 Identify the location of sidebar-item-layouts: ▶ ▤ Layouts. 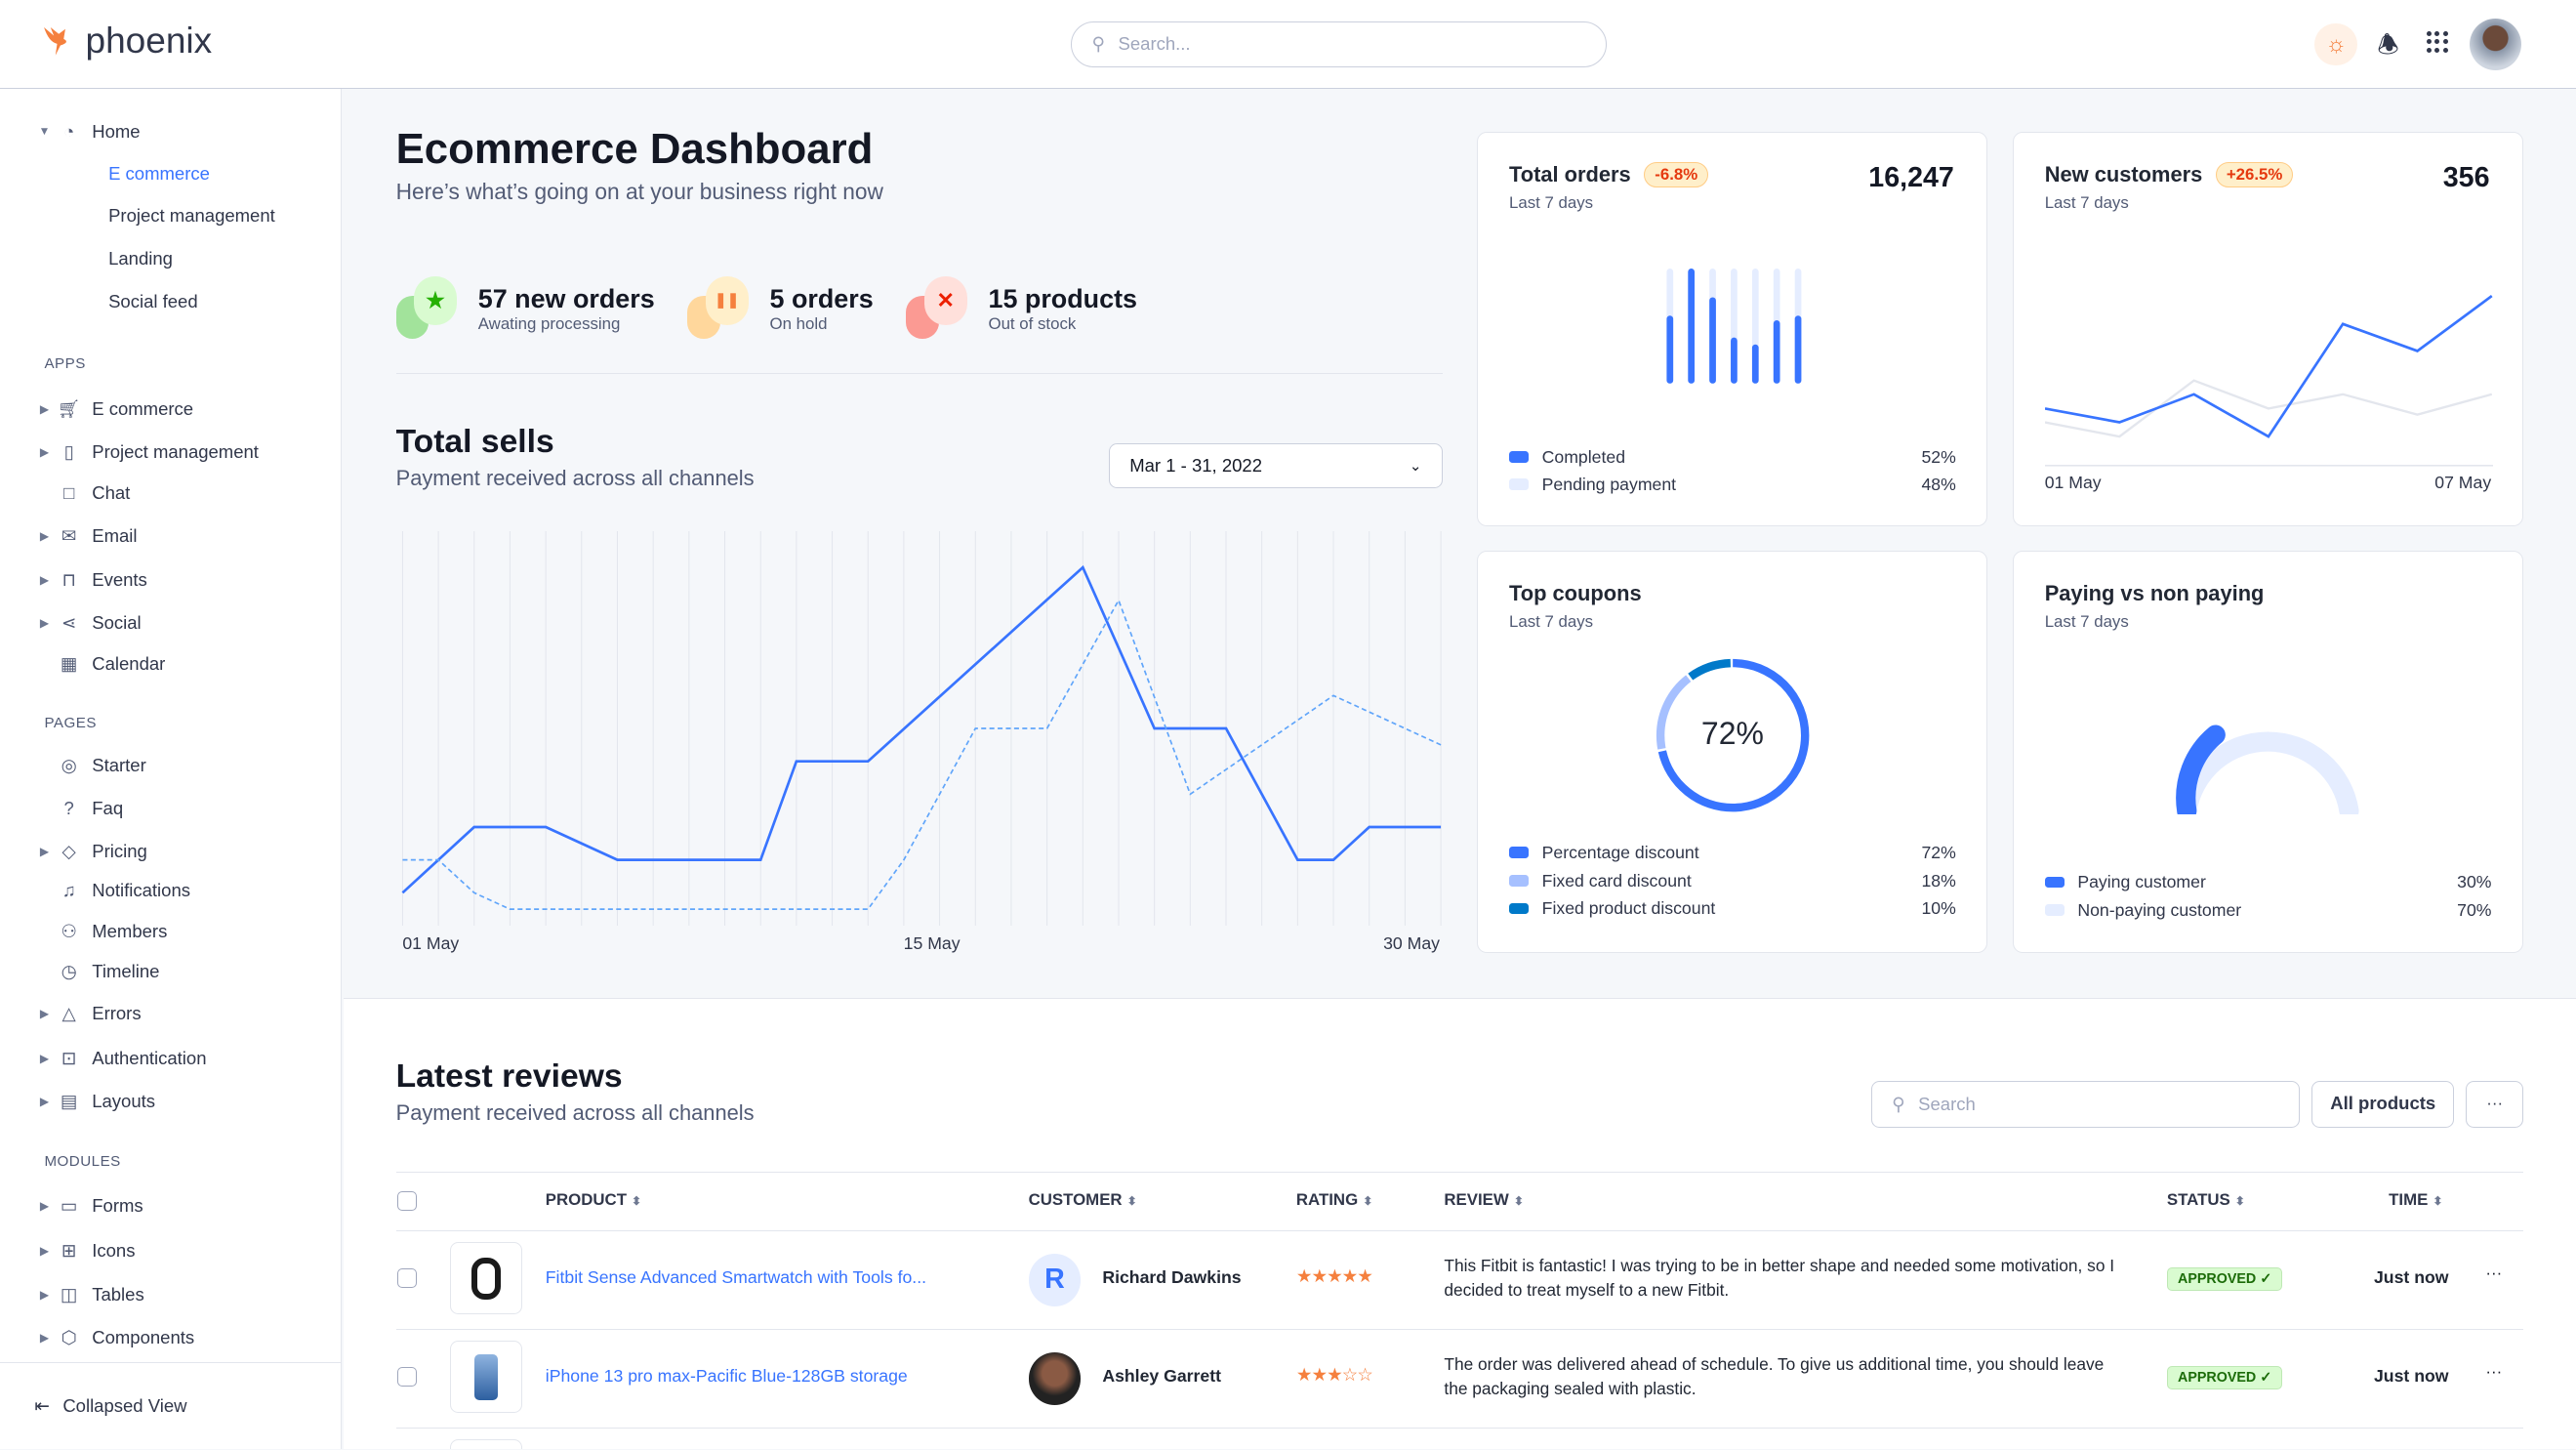
(77, 1101).